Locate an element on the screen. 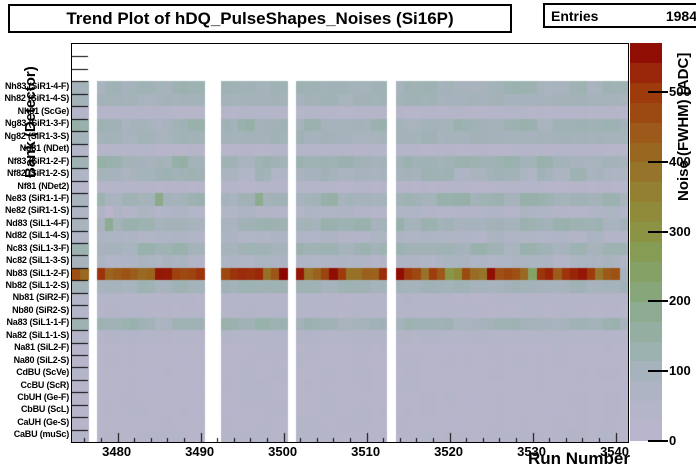 The width and height of the screenshot is (696, 472). colorbar is located at coordinates (646, 242).